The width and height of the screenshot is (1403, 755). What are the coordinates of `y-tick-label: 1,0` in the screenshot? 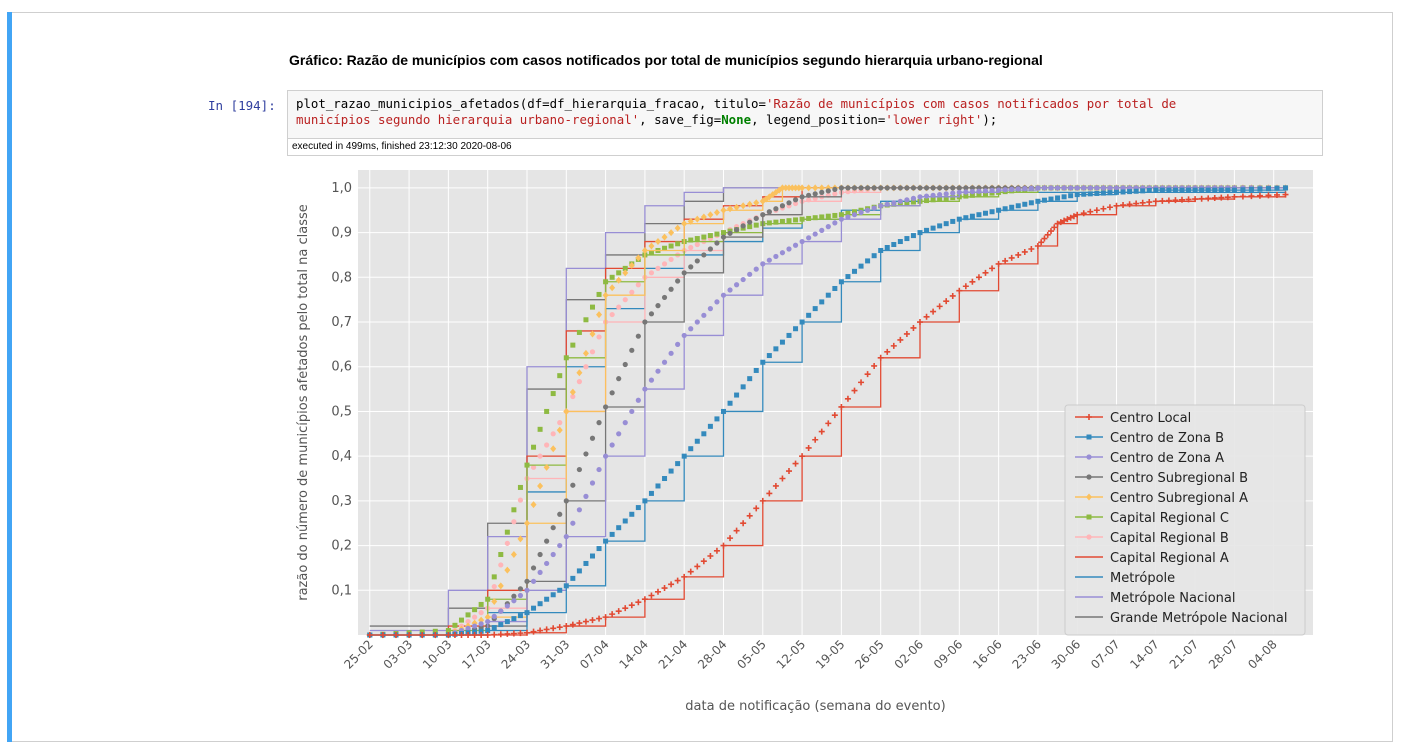 It's located at (341, 188).